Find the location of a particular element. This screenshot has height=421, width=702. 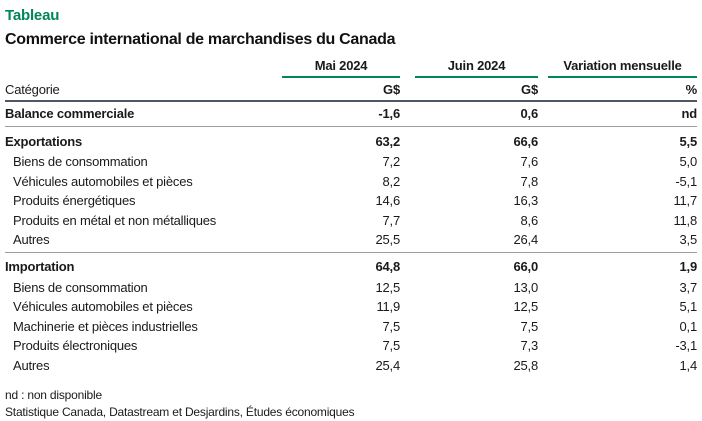

cell-variation: 5,1 is located at coordinates (688, 307).